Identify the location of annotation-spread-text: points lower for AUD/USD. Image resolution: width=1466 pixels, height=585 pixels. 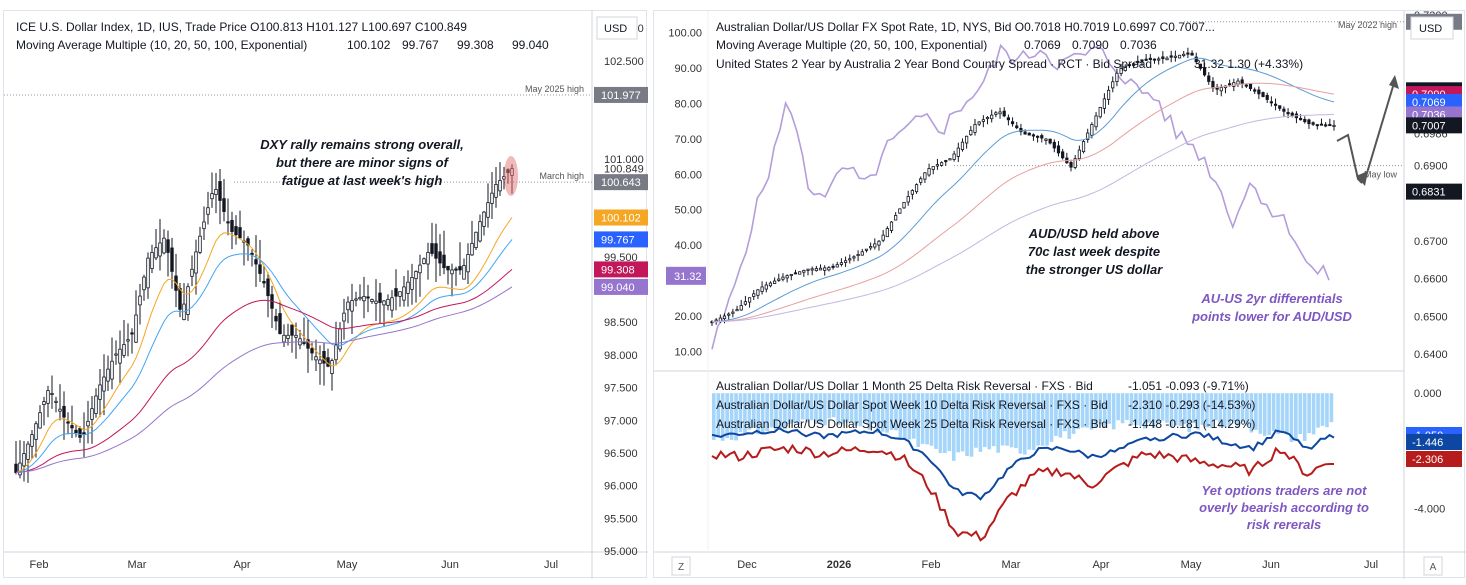
(1271, 316).